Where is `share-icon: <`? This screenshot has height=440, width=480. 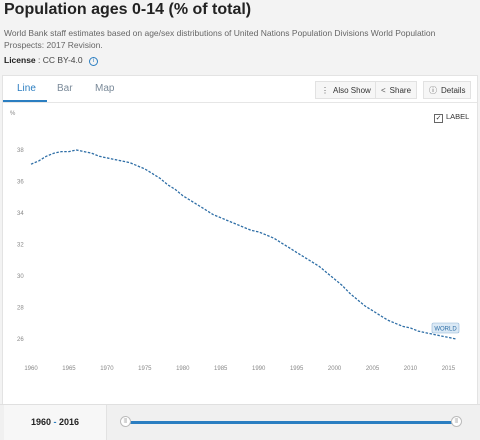 share-icon: < is located at coordinates (383, 90).